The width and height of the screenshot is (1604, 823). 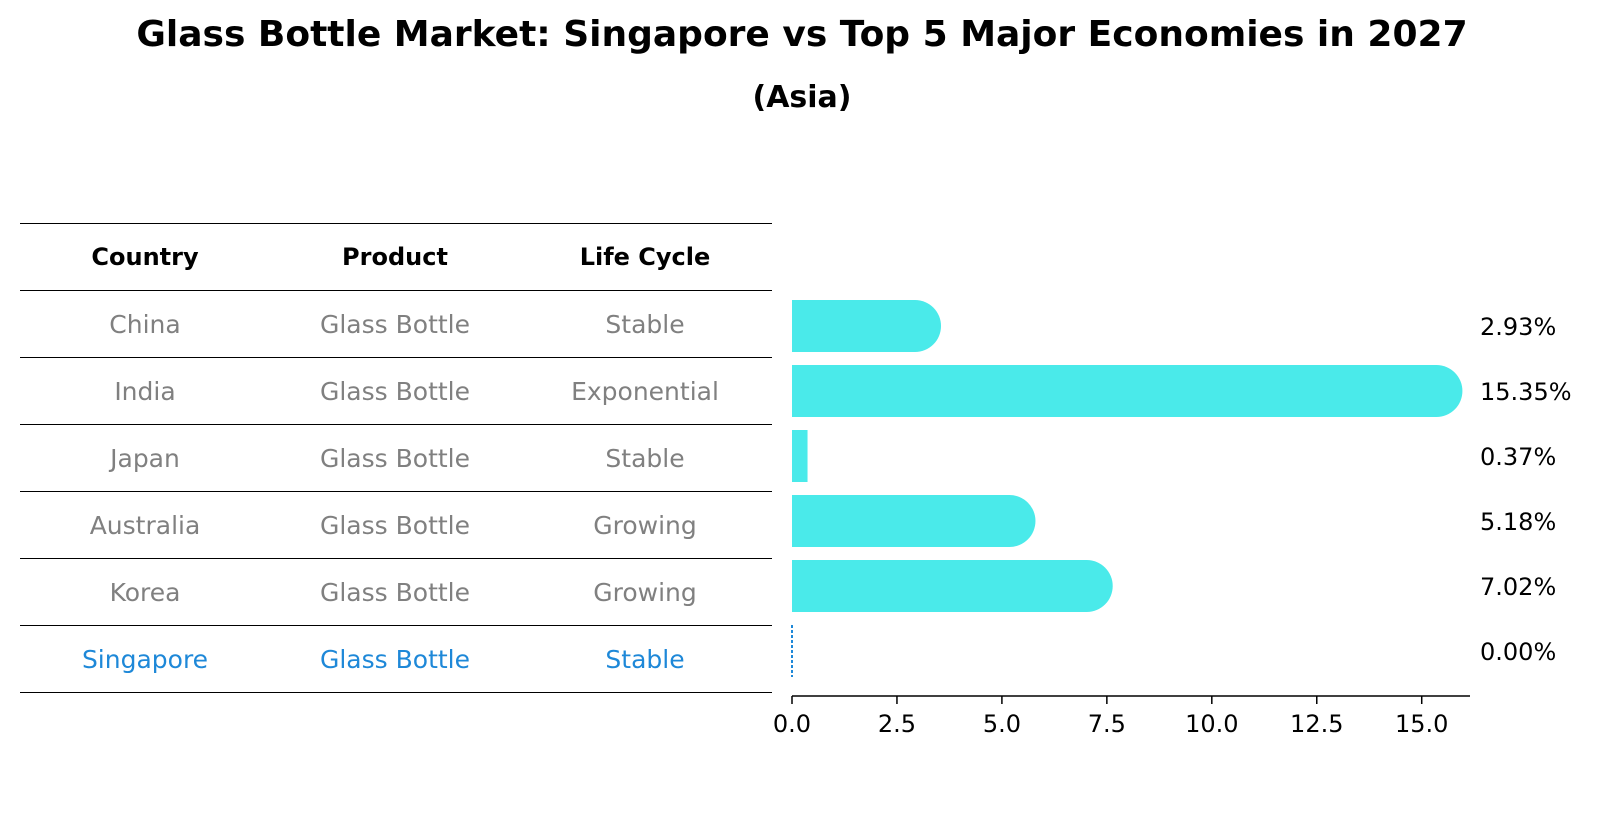 I want to click on country-cell: Korea, so click(x=145, y=592).